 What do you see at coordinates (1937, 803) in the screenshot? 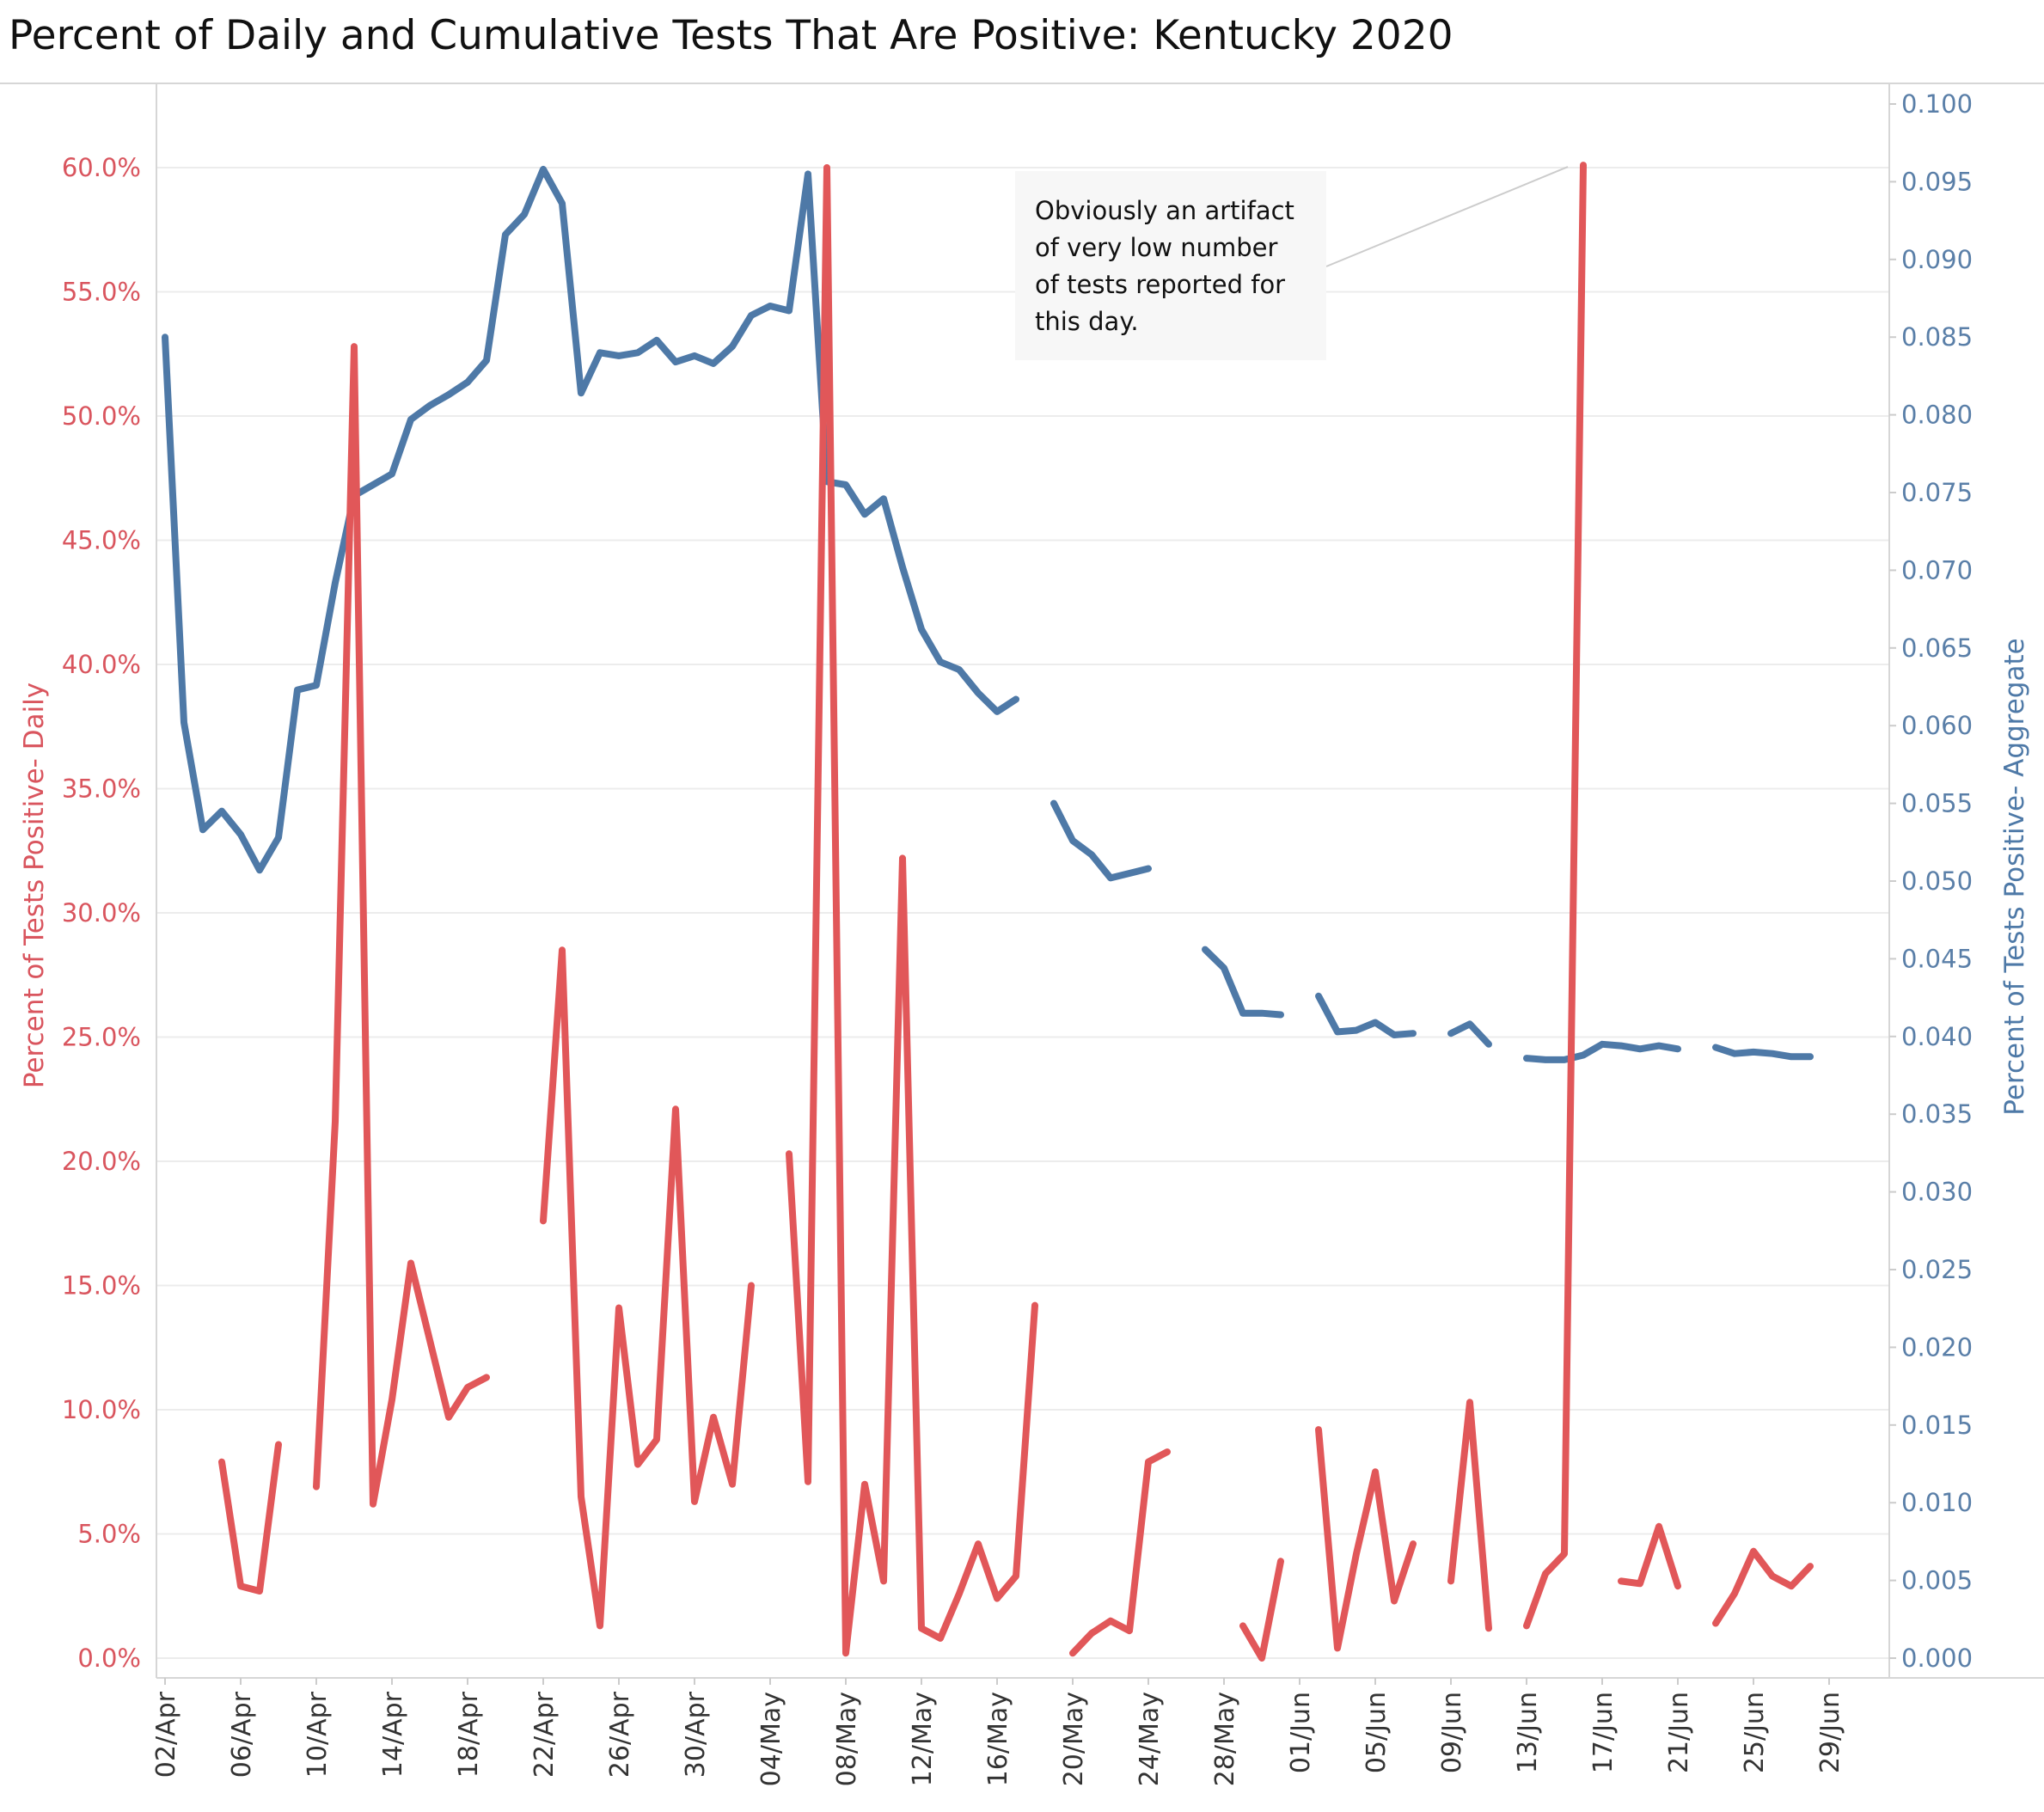
I see `right-tick-label: 0.055` at bounding box center [1937, 803].